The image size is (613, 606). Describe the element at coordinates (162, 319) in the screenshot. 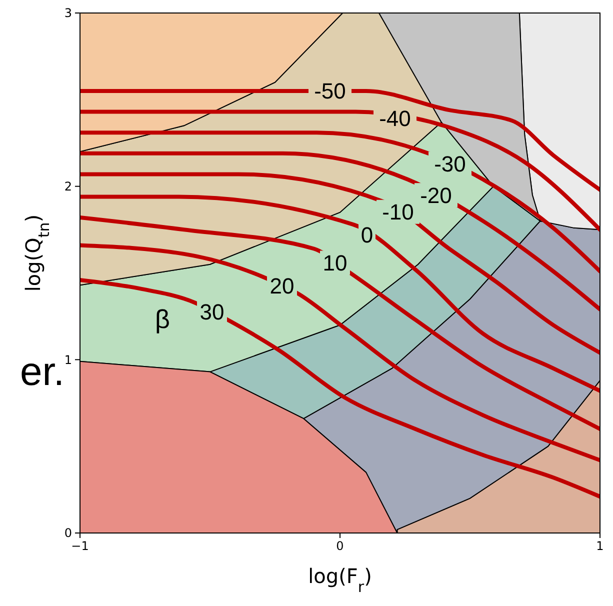

I see `annotation: β` at that location.